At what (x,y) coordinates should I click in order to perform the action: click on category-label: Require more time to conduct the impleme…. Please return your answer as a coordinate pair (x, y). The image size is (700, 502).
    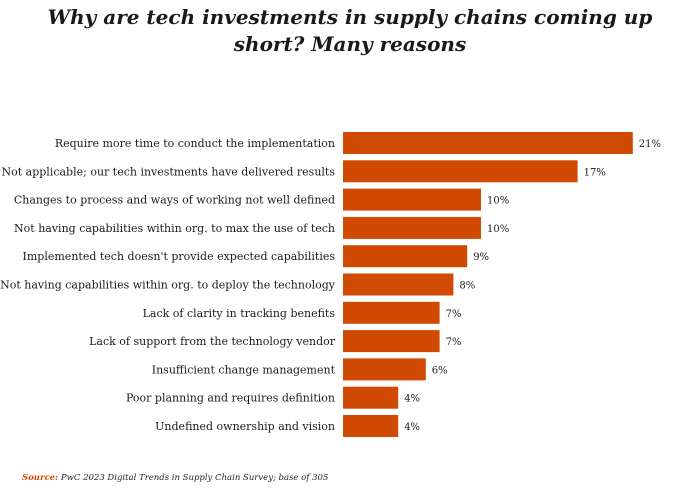
    Looking at the image, I should click on (195, 143).